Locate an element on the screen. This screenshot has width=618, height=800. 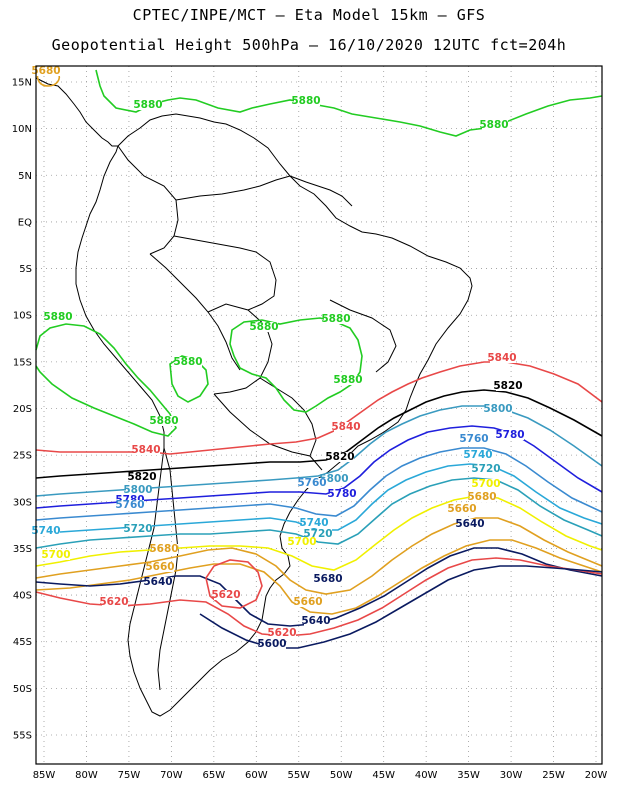
lon-label: 75W is located at coordinates (129, 775).